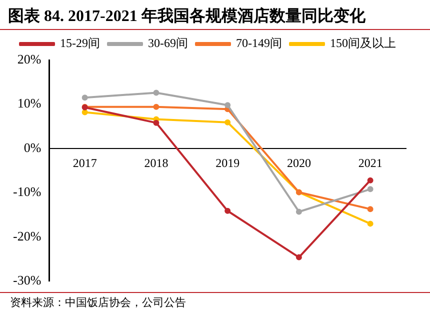 The image size is (430, 325). I want to click on y-tick-label: -30%, so click(27, 280).